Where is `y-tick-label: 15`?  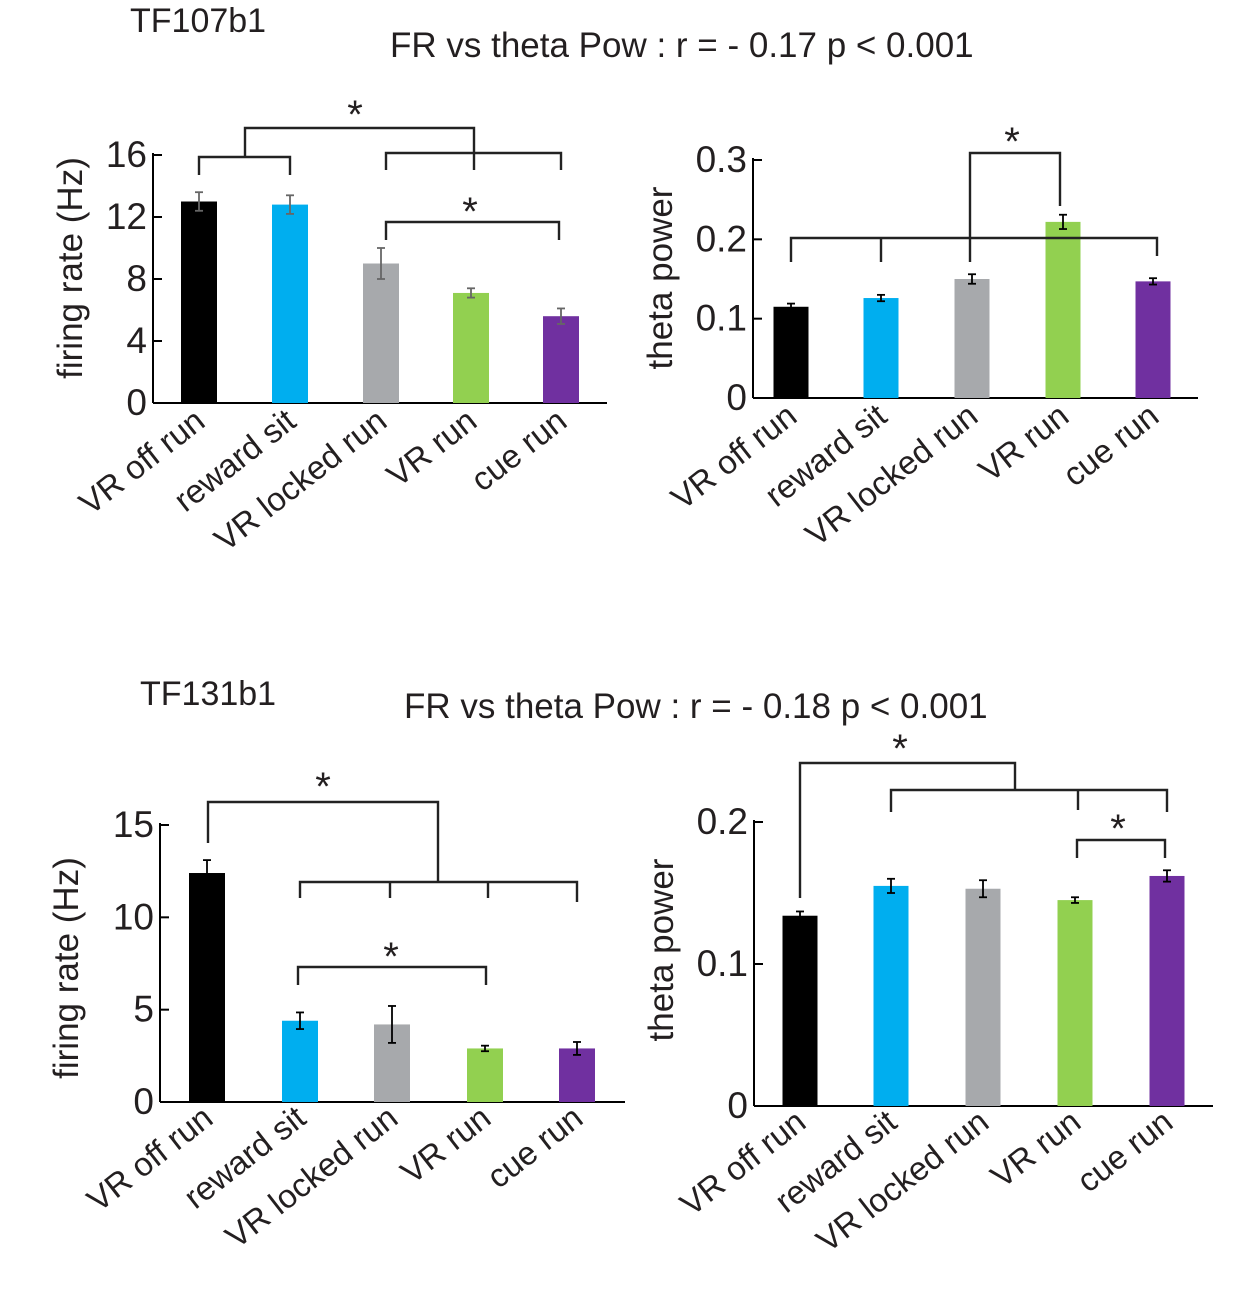 y-tick-label: 15 is located at coordinates (133, 824).